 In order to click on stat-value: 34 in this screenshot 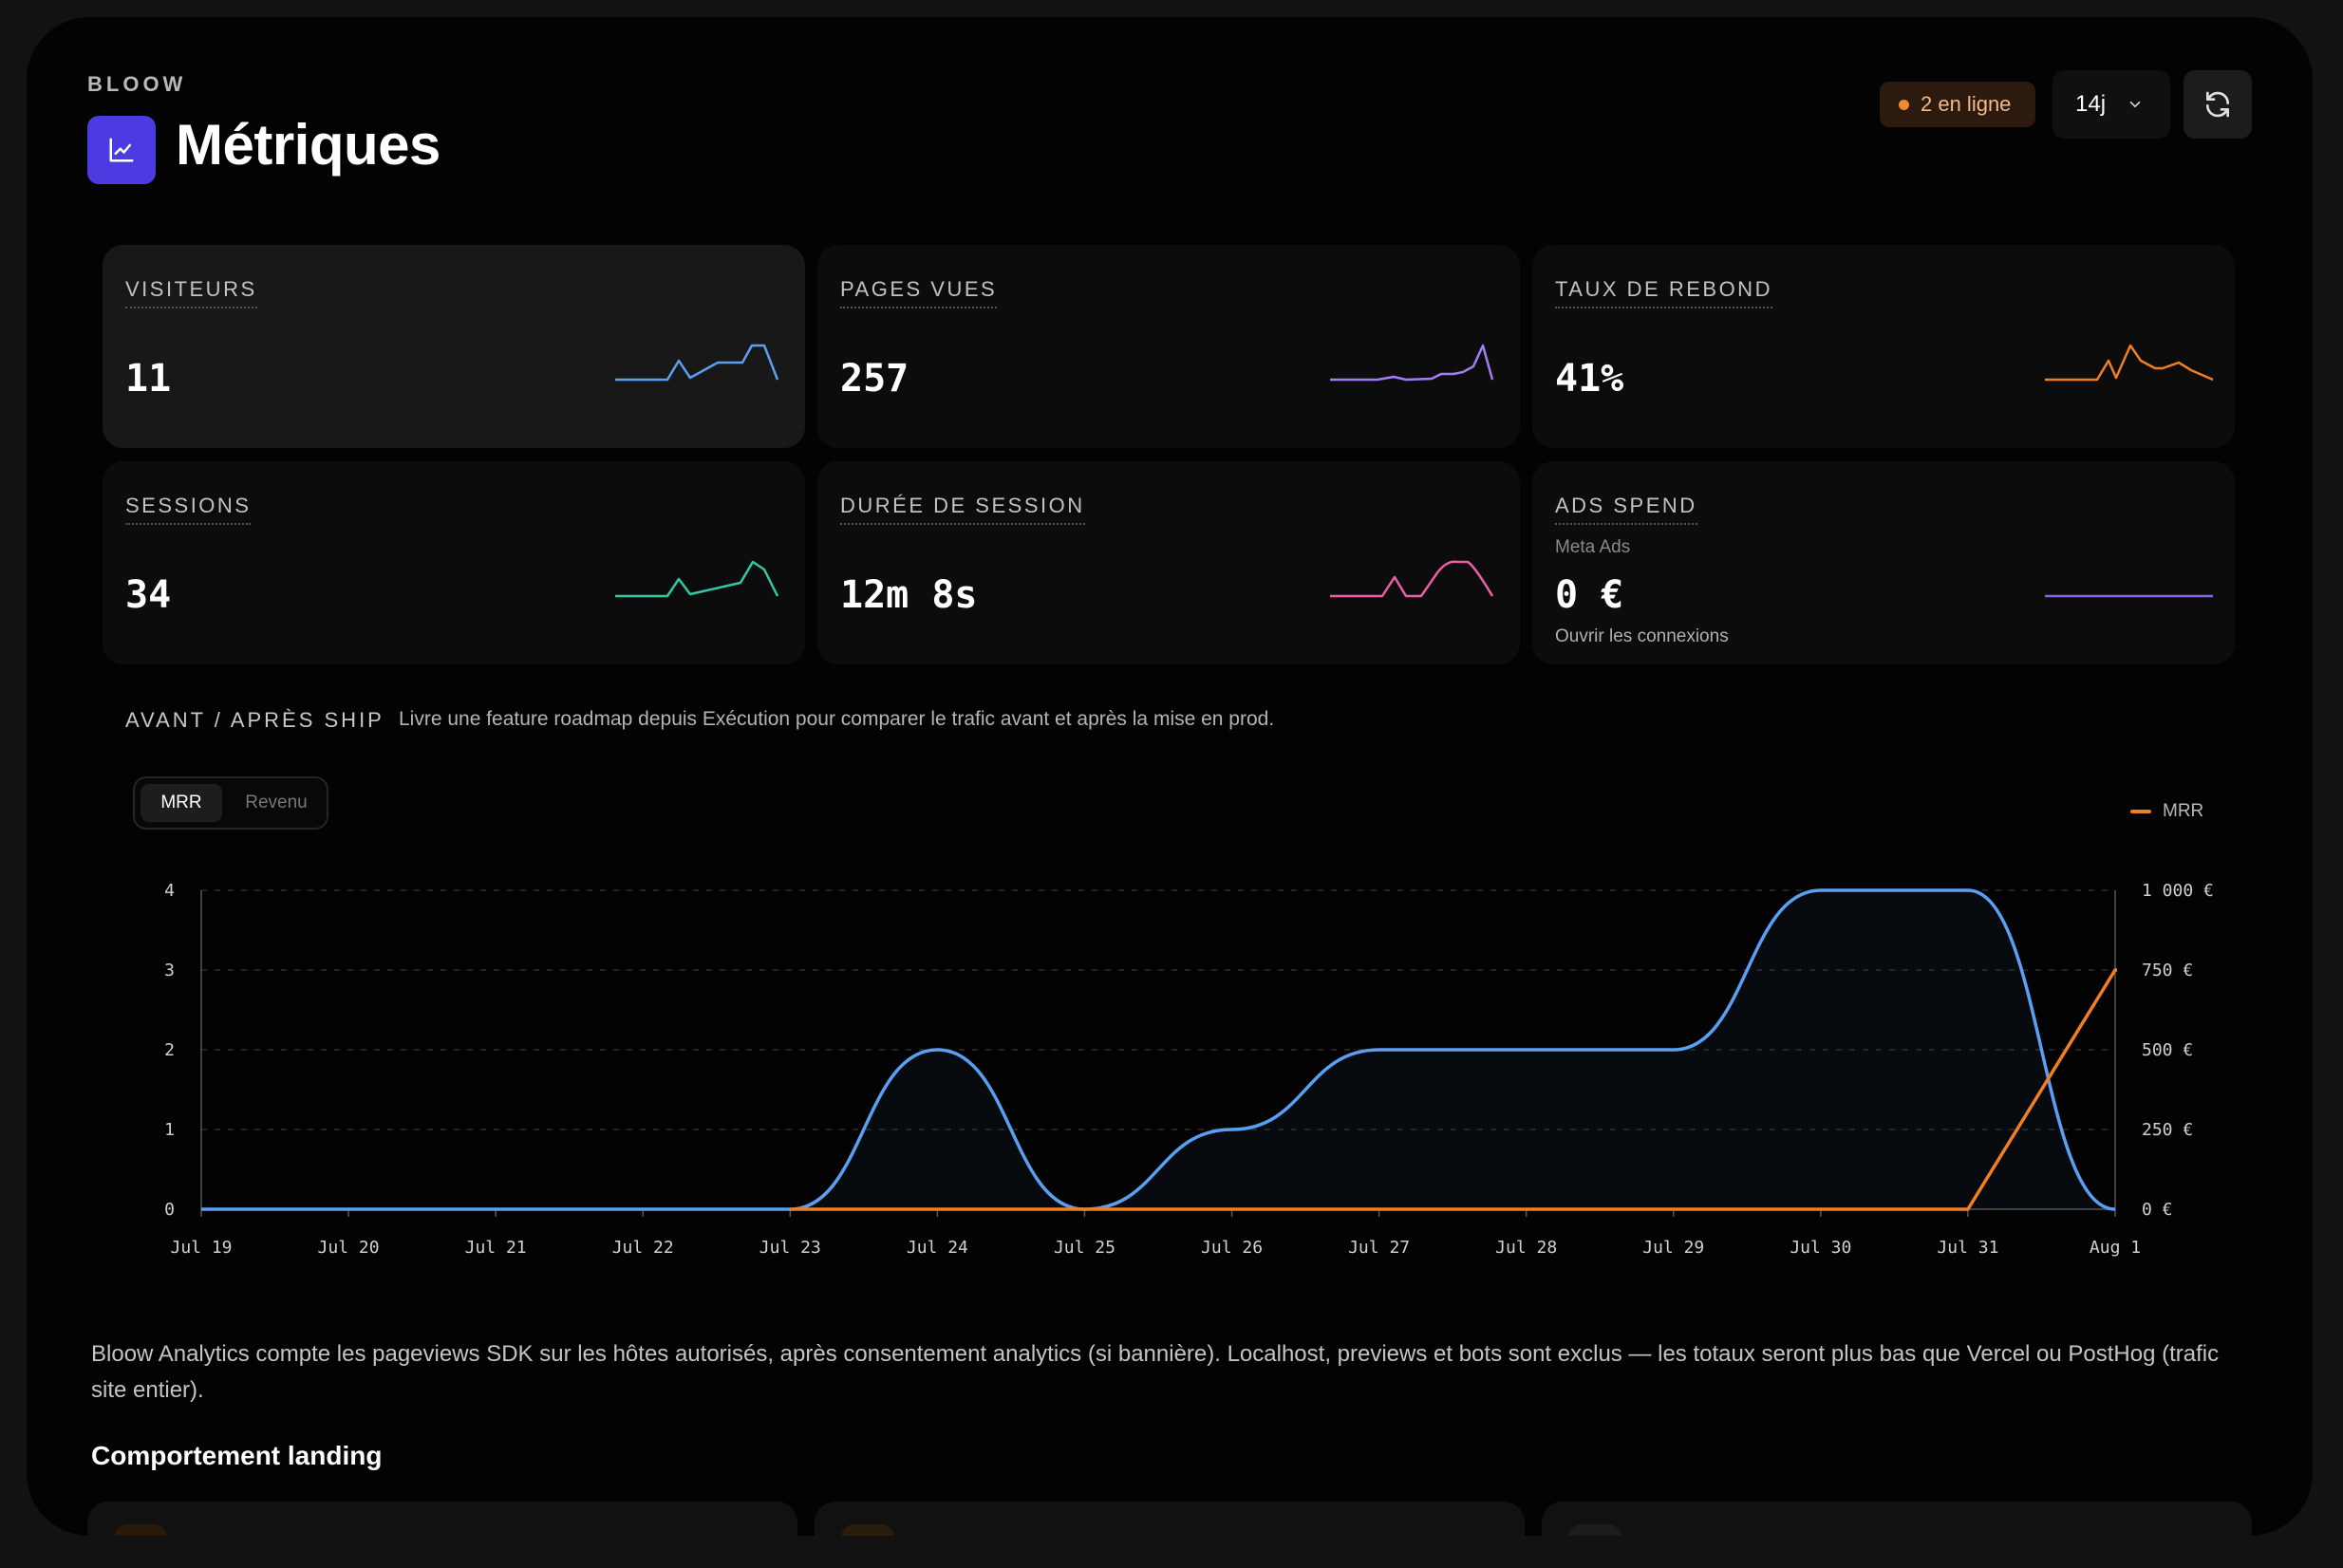, I will do `click(149, 595)`.